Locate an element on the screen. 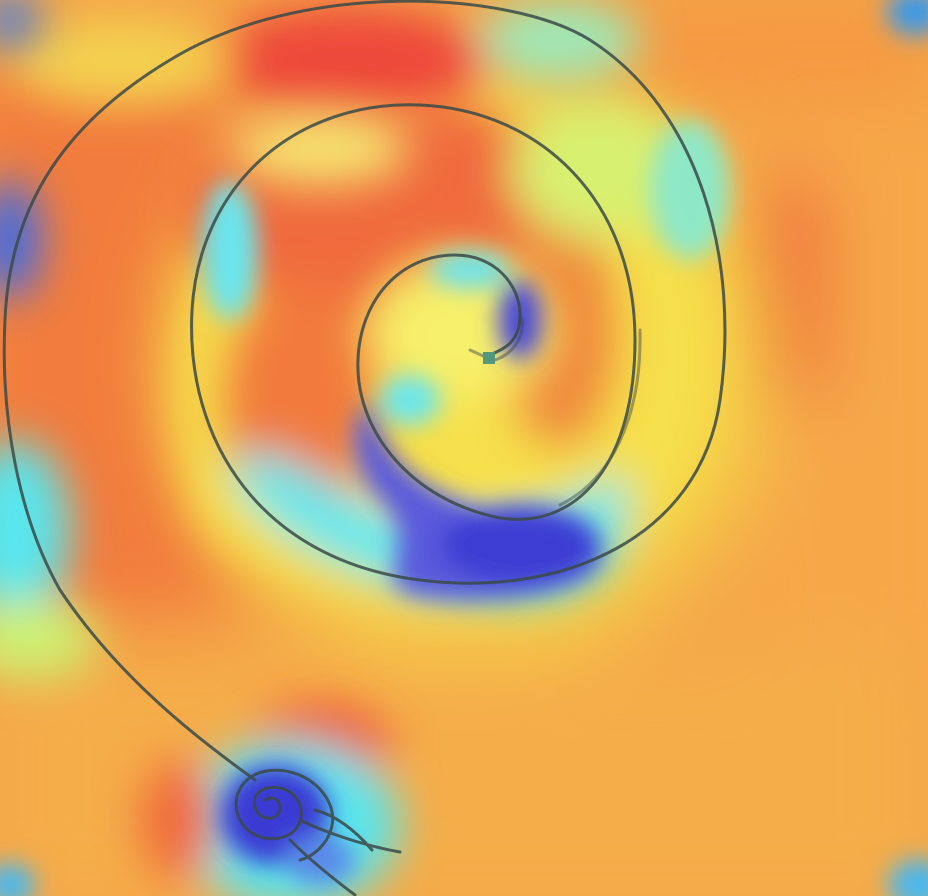 The width and height of the screenshot is (928, 896). spiral-center-mark is located at coordinates (489, 358).